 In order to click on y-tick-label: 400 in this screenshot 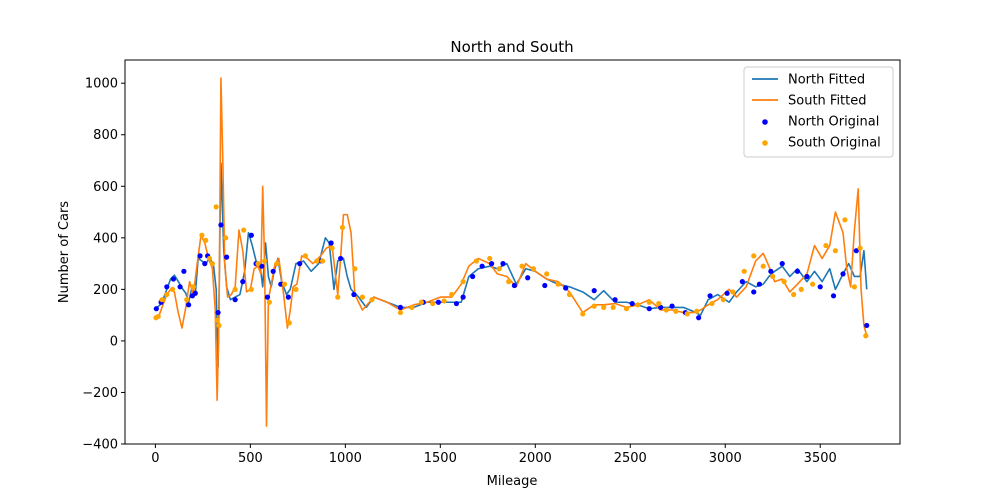, I will do `click(105, 238)`.